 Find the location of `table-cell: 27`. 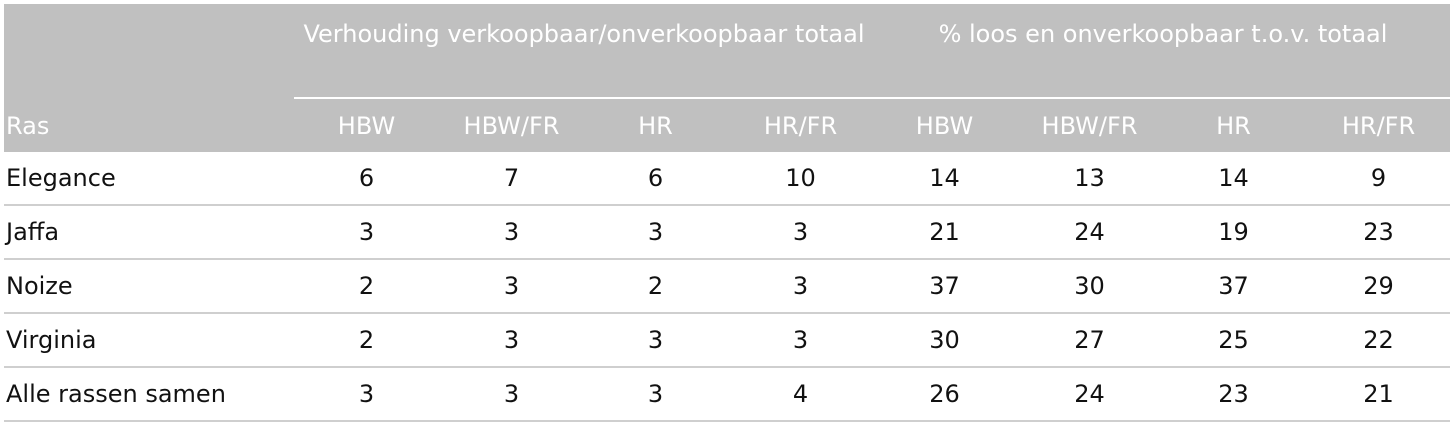

table-cell: 27 is located at coordinates (1089, 340).